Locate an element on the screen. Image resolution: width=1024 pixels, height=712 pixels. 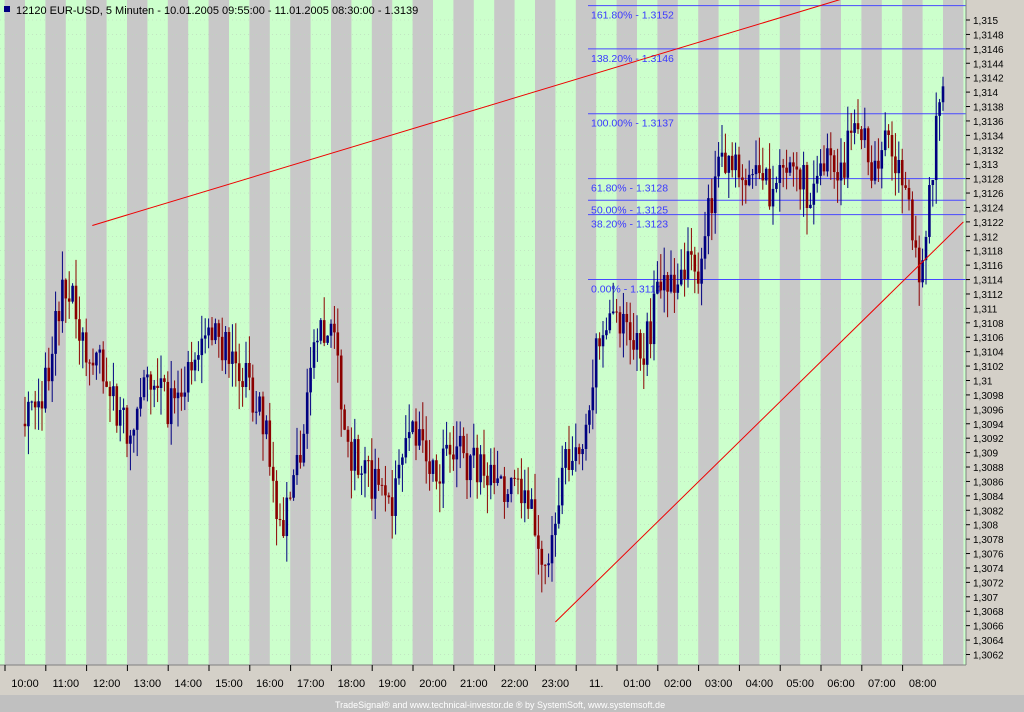
time-tick-label: 04:00 is located at coordinates (760, 684).